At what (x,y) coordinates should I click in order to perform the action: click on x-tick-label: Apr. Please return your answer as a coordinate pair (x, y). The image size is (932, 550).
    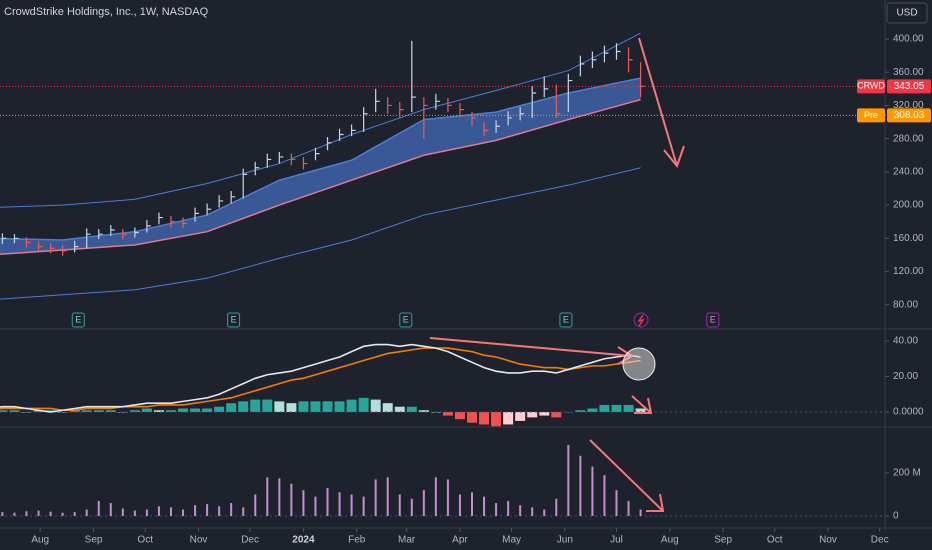
    Looking at the image, I should click on (460, 540).